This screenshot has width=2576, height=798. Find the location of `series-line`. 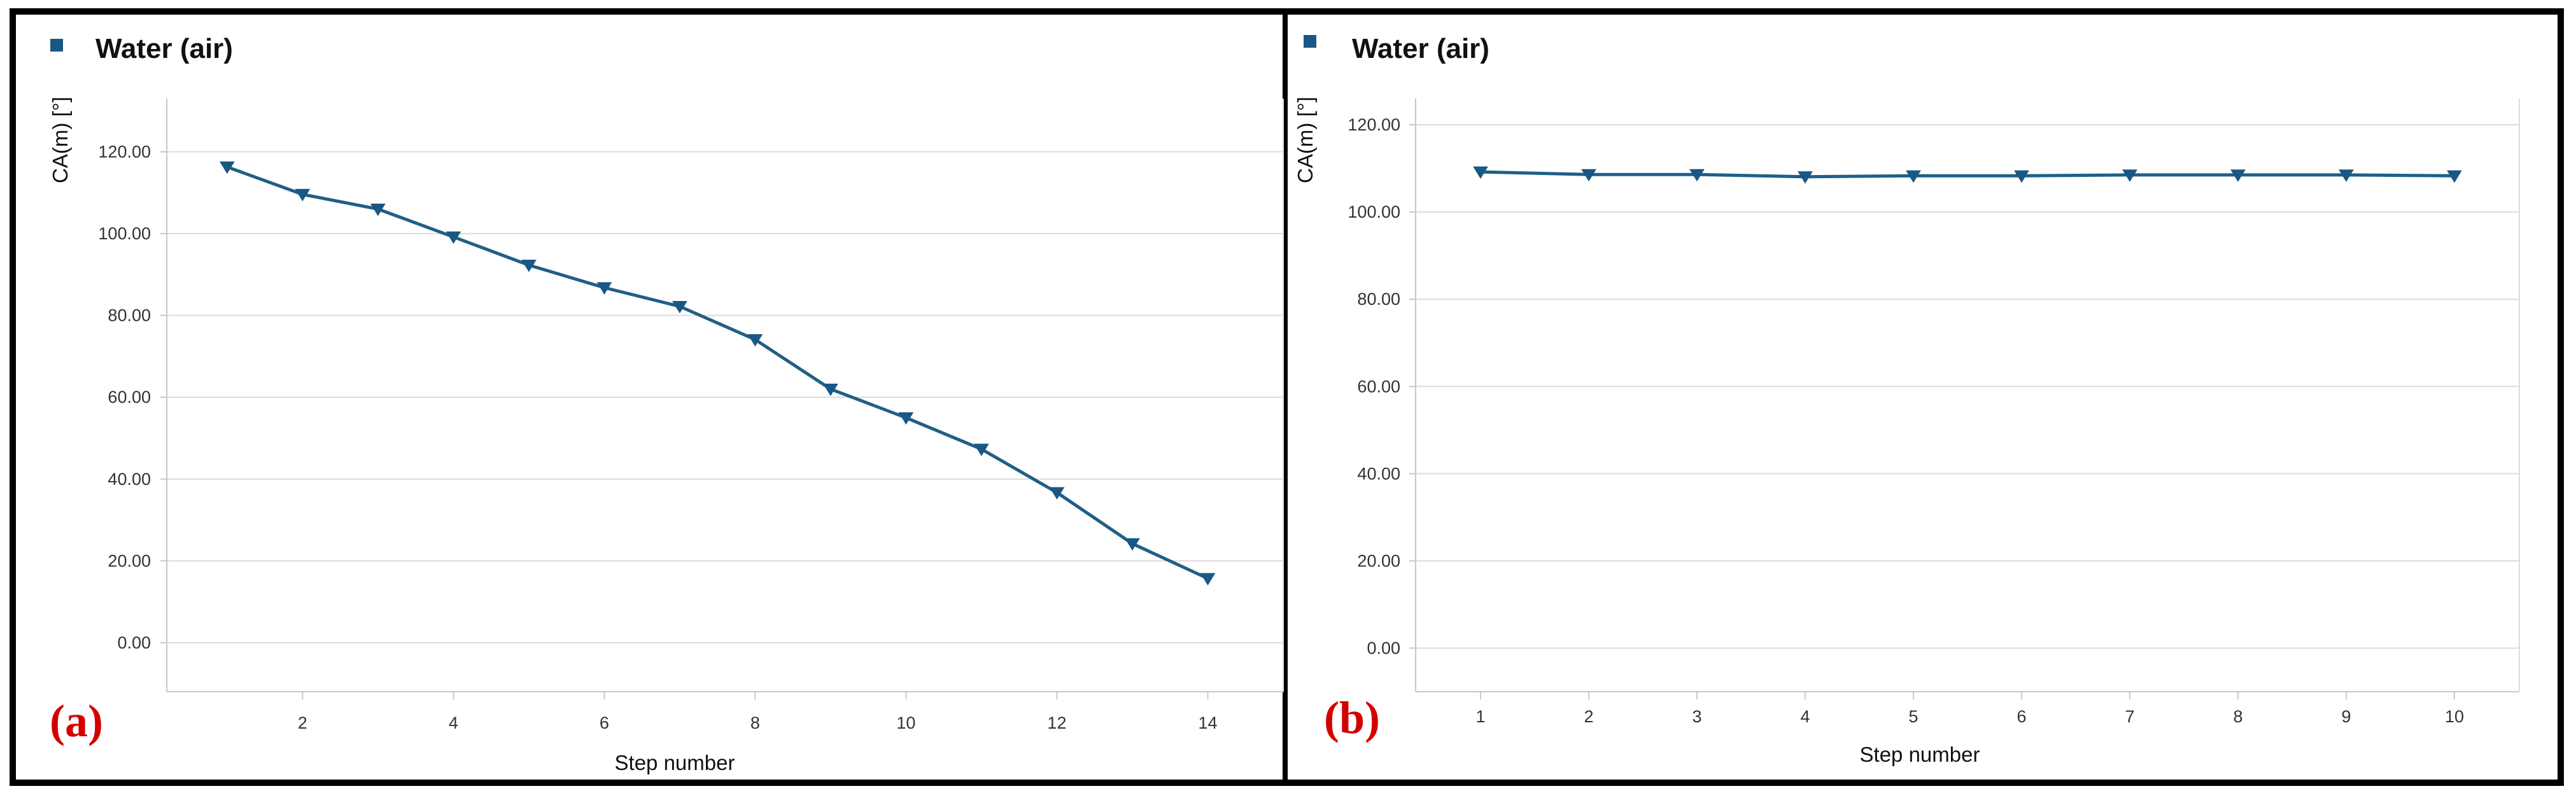

series-line is located at coordinates (1968, 174).